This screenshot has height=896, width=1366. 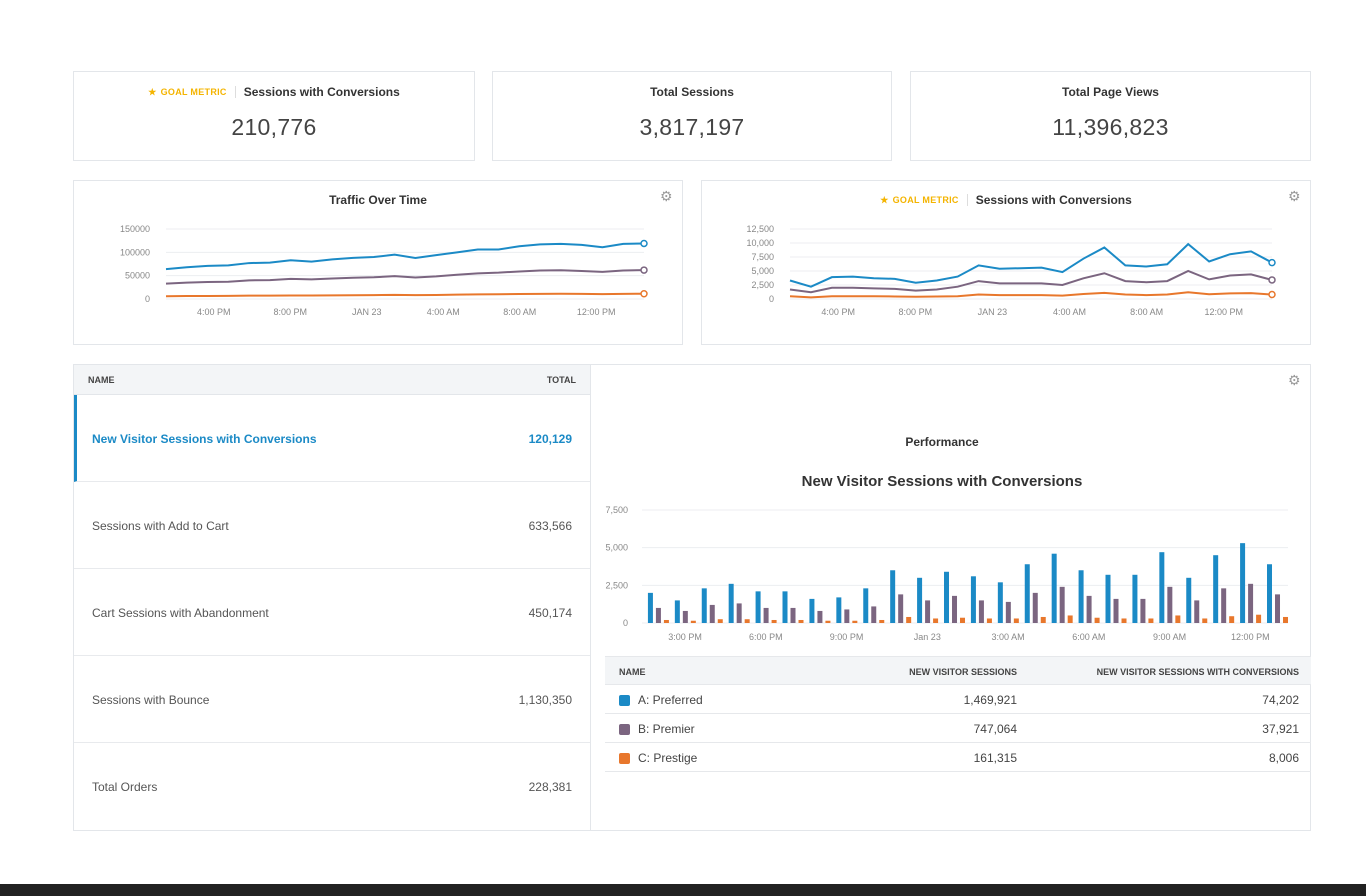 I want to click on column-header-total: TOTAL, so click(x=561, y=380).